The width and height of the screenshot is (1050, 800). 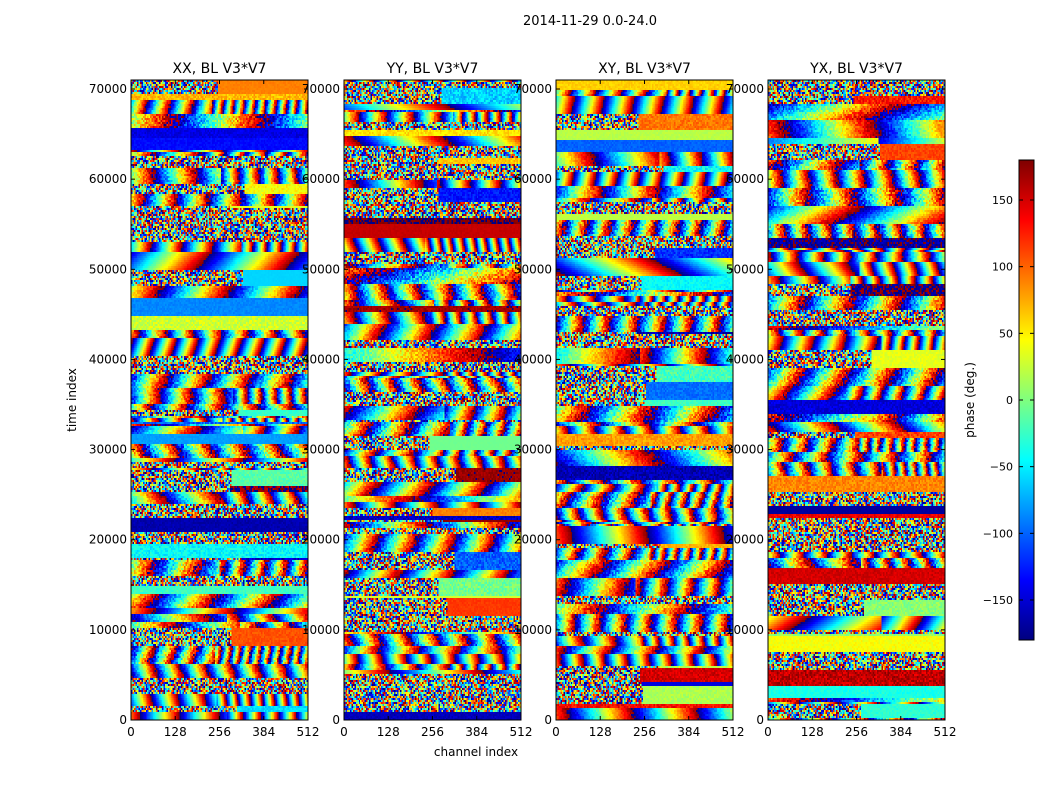 What do you see at coordinates (1009, 400) in the screenshot?
I see `colorbar-tick-label: 0` at bounding box center [1009, 400].